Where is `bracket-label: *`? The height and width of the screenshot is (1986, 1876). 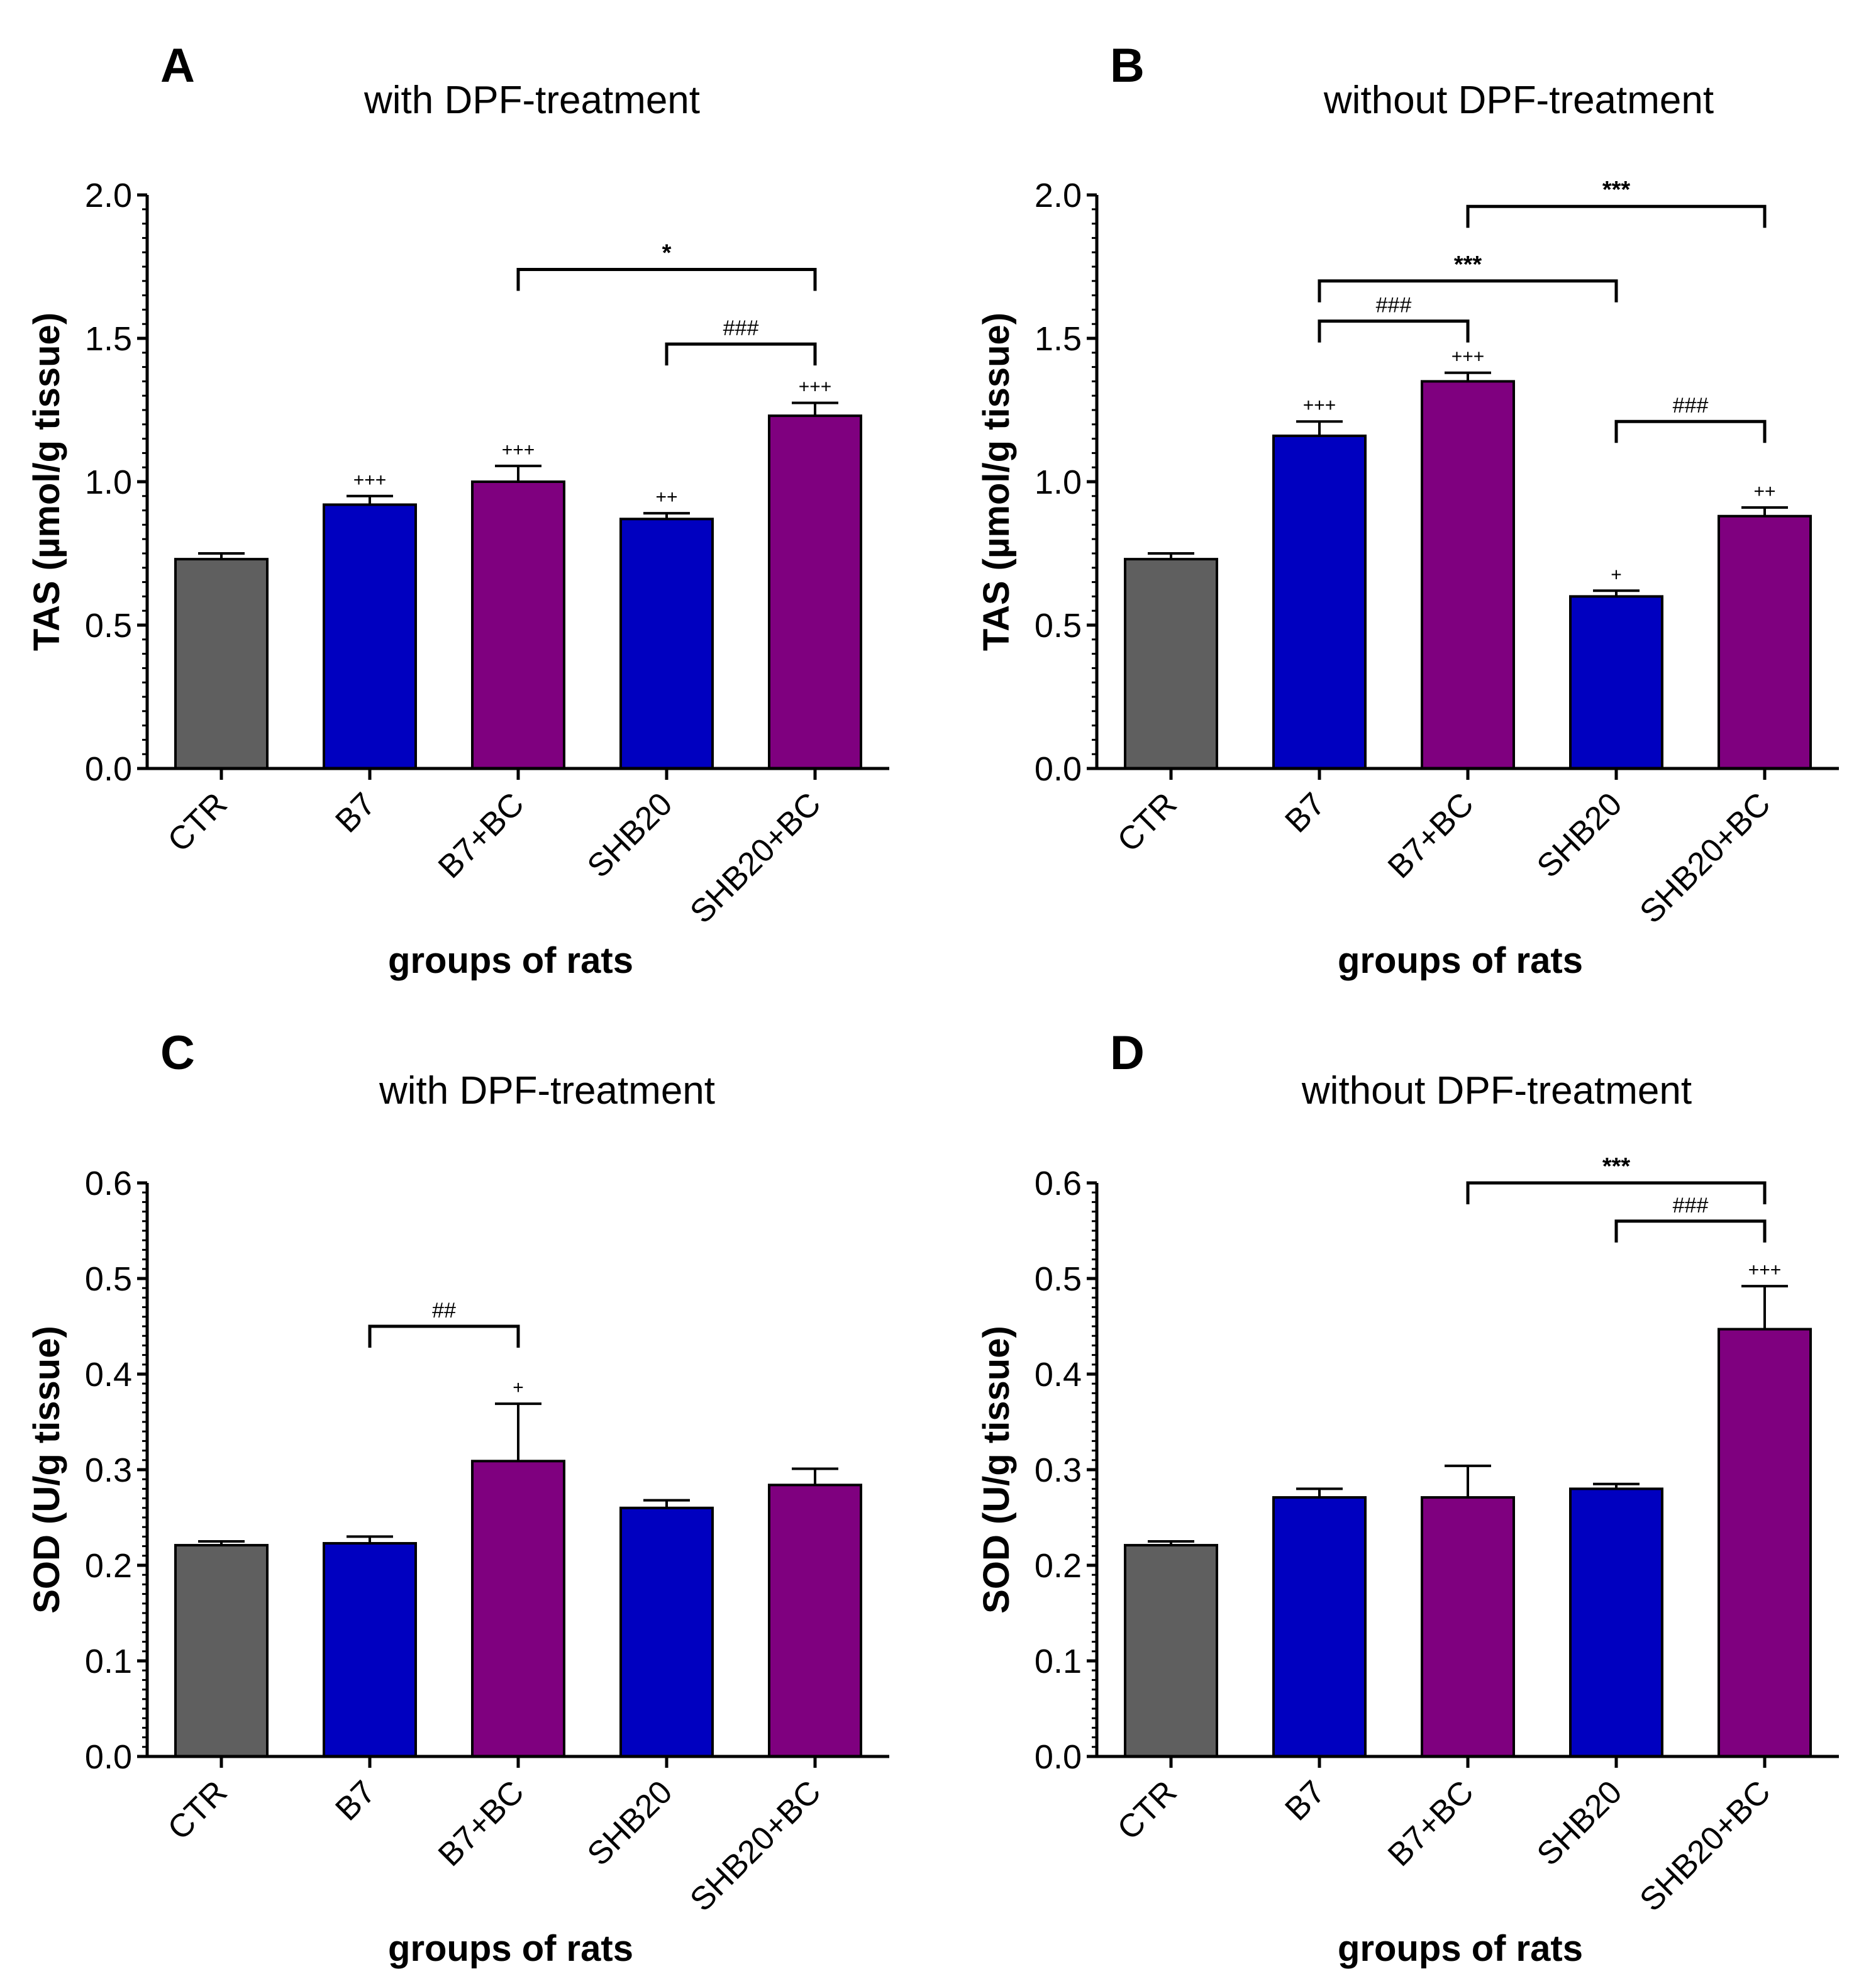 bracket-label: * is located at coordinates (667, 253).